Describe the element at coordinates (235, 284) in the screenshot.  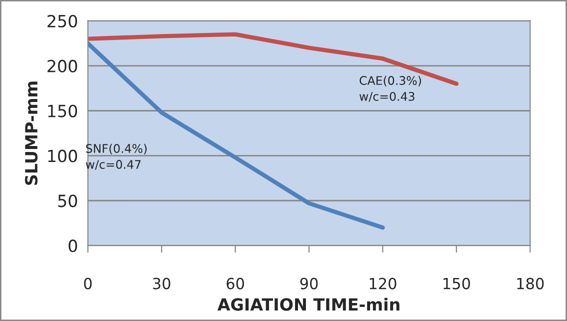
I see `x-tick-label: 60` at that location.